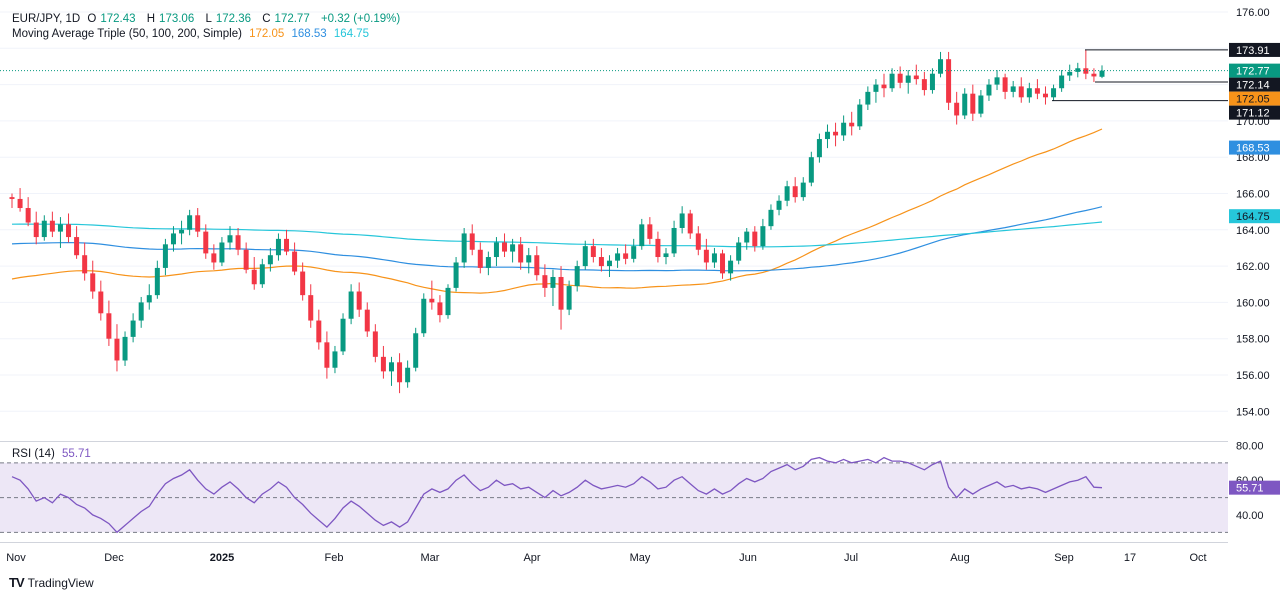 Image resolution: width=1280 pixels, height=596 pixels. Describe the element at coordinates (267, 34) in the screenshot. I see `ma50-value: 172.05` at that location.